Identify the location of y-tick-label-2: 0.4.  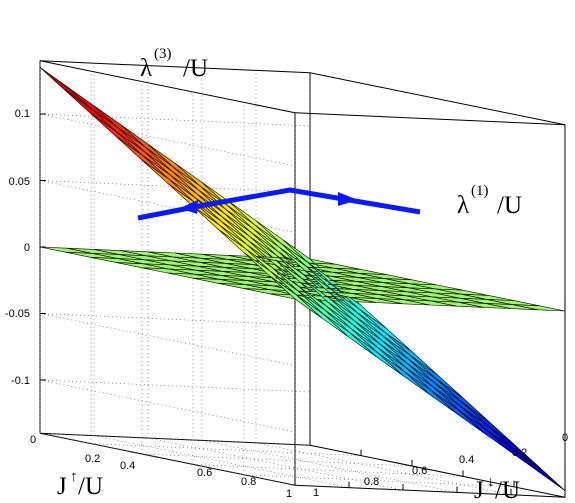
(466, 460).